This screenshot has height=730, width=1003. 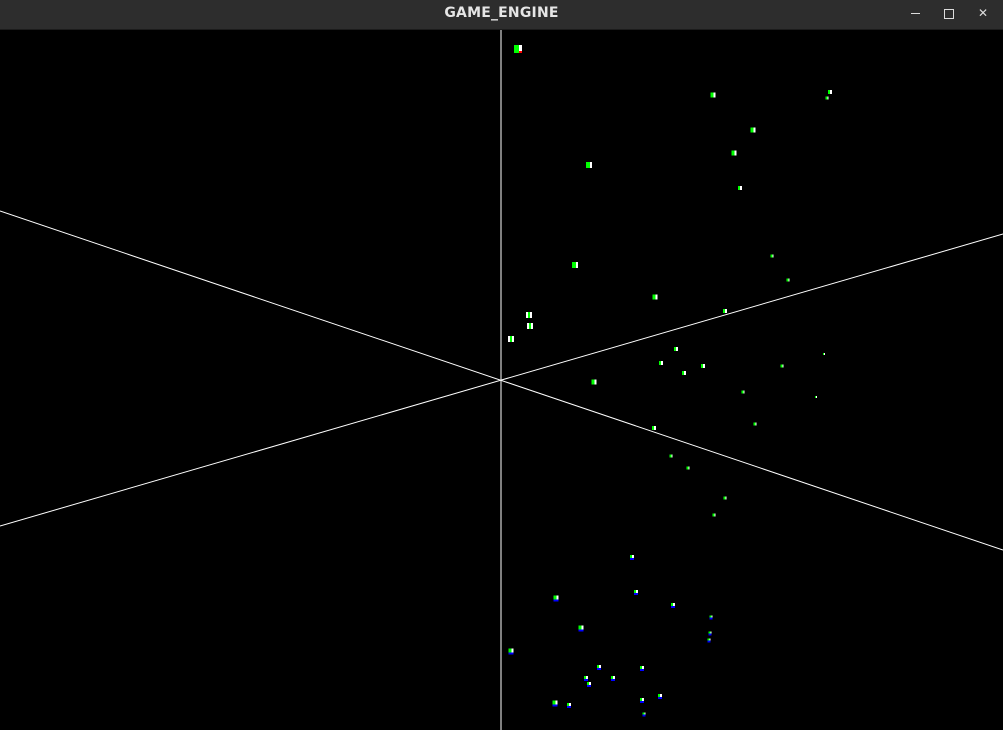 I want to click on minimize-button, so click(x=915, y=13).